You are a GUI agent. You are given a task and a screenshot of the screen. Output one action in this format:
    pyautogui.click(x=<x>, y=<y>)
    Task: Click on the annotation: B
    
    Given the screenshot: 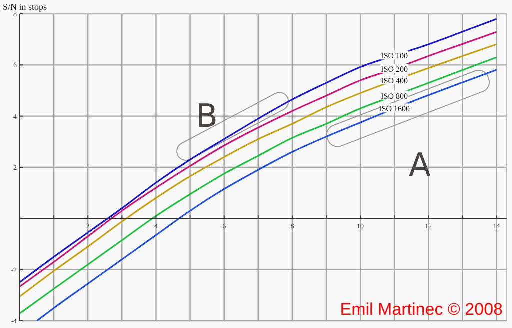 What is the action you would take?
    pyautogui.click(x=207, y=116)
    